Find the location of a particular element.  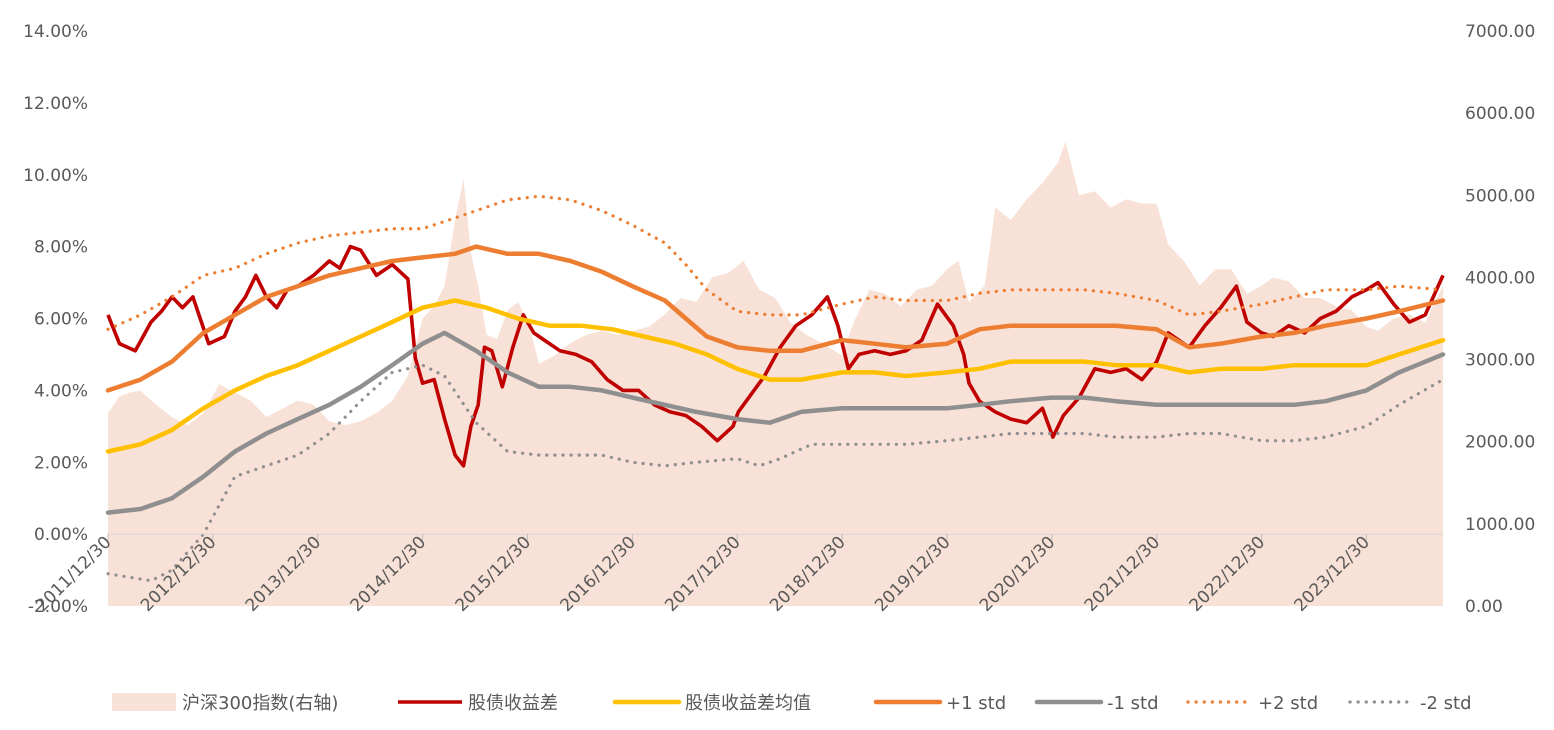

left-tick-label: 10.00% is located at coordinates (55, 176).